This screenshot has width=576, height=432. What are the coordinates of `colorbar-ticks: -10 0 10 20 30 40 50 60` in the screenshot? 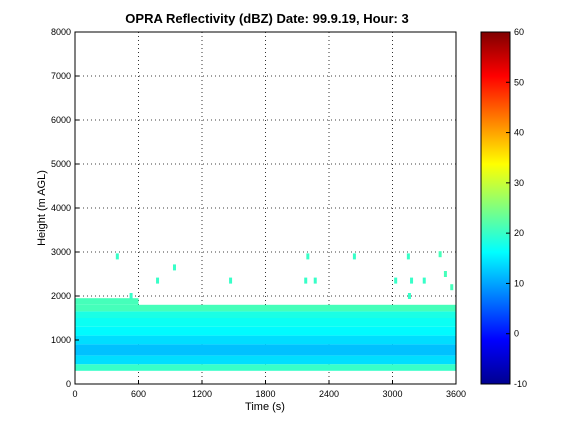 It's located at (516, 208).